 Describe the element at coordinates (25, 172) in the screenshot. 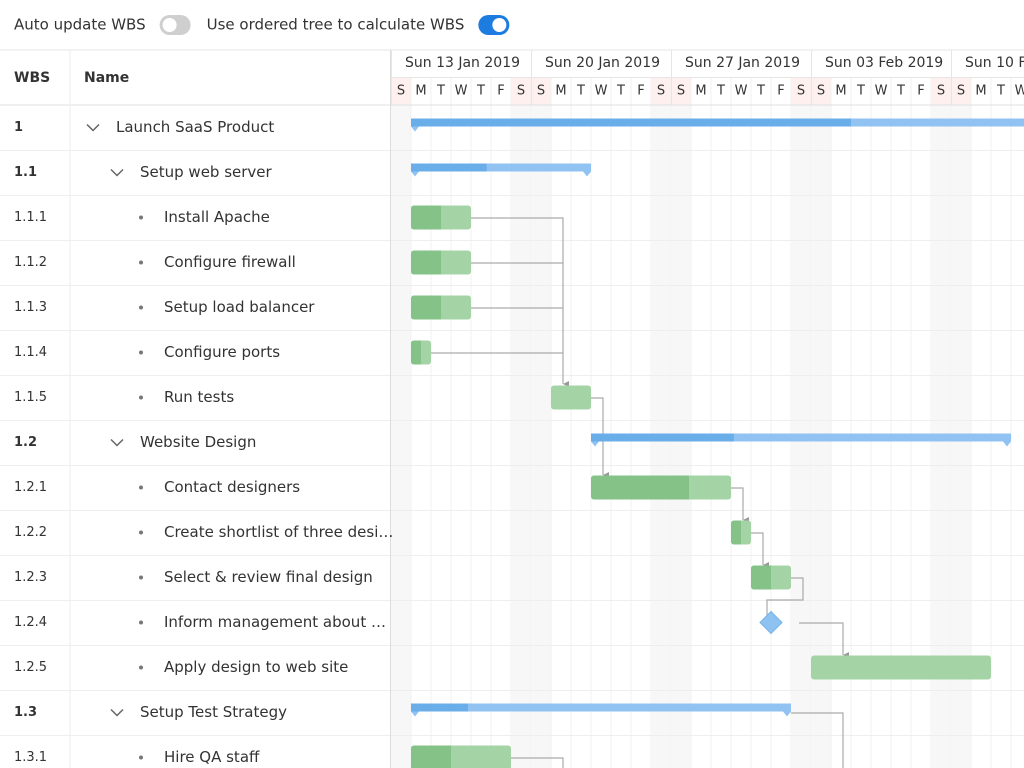

I see `wbs-cell: 1.1` at that location.